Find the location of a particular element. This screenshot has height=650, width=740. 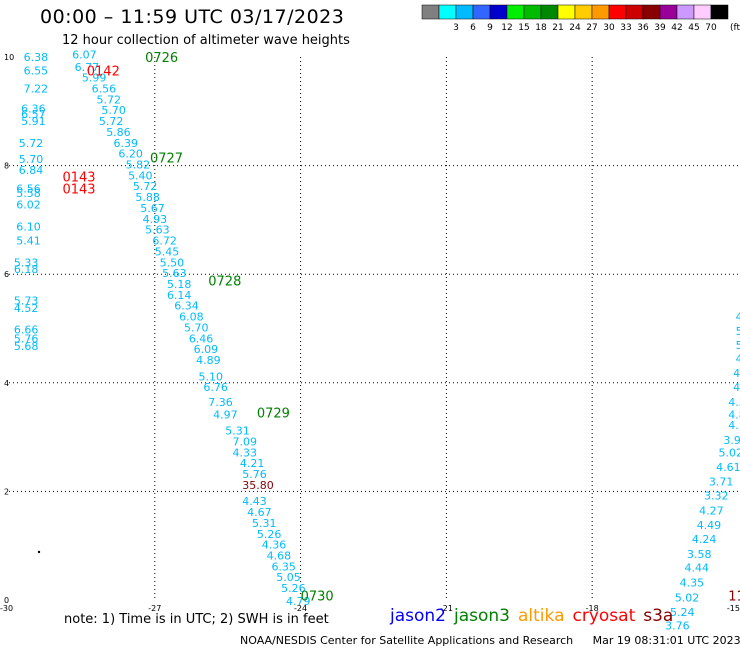

swh-point-label: 6.20 is located at coordinates (130, 154).